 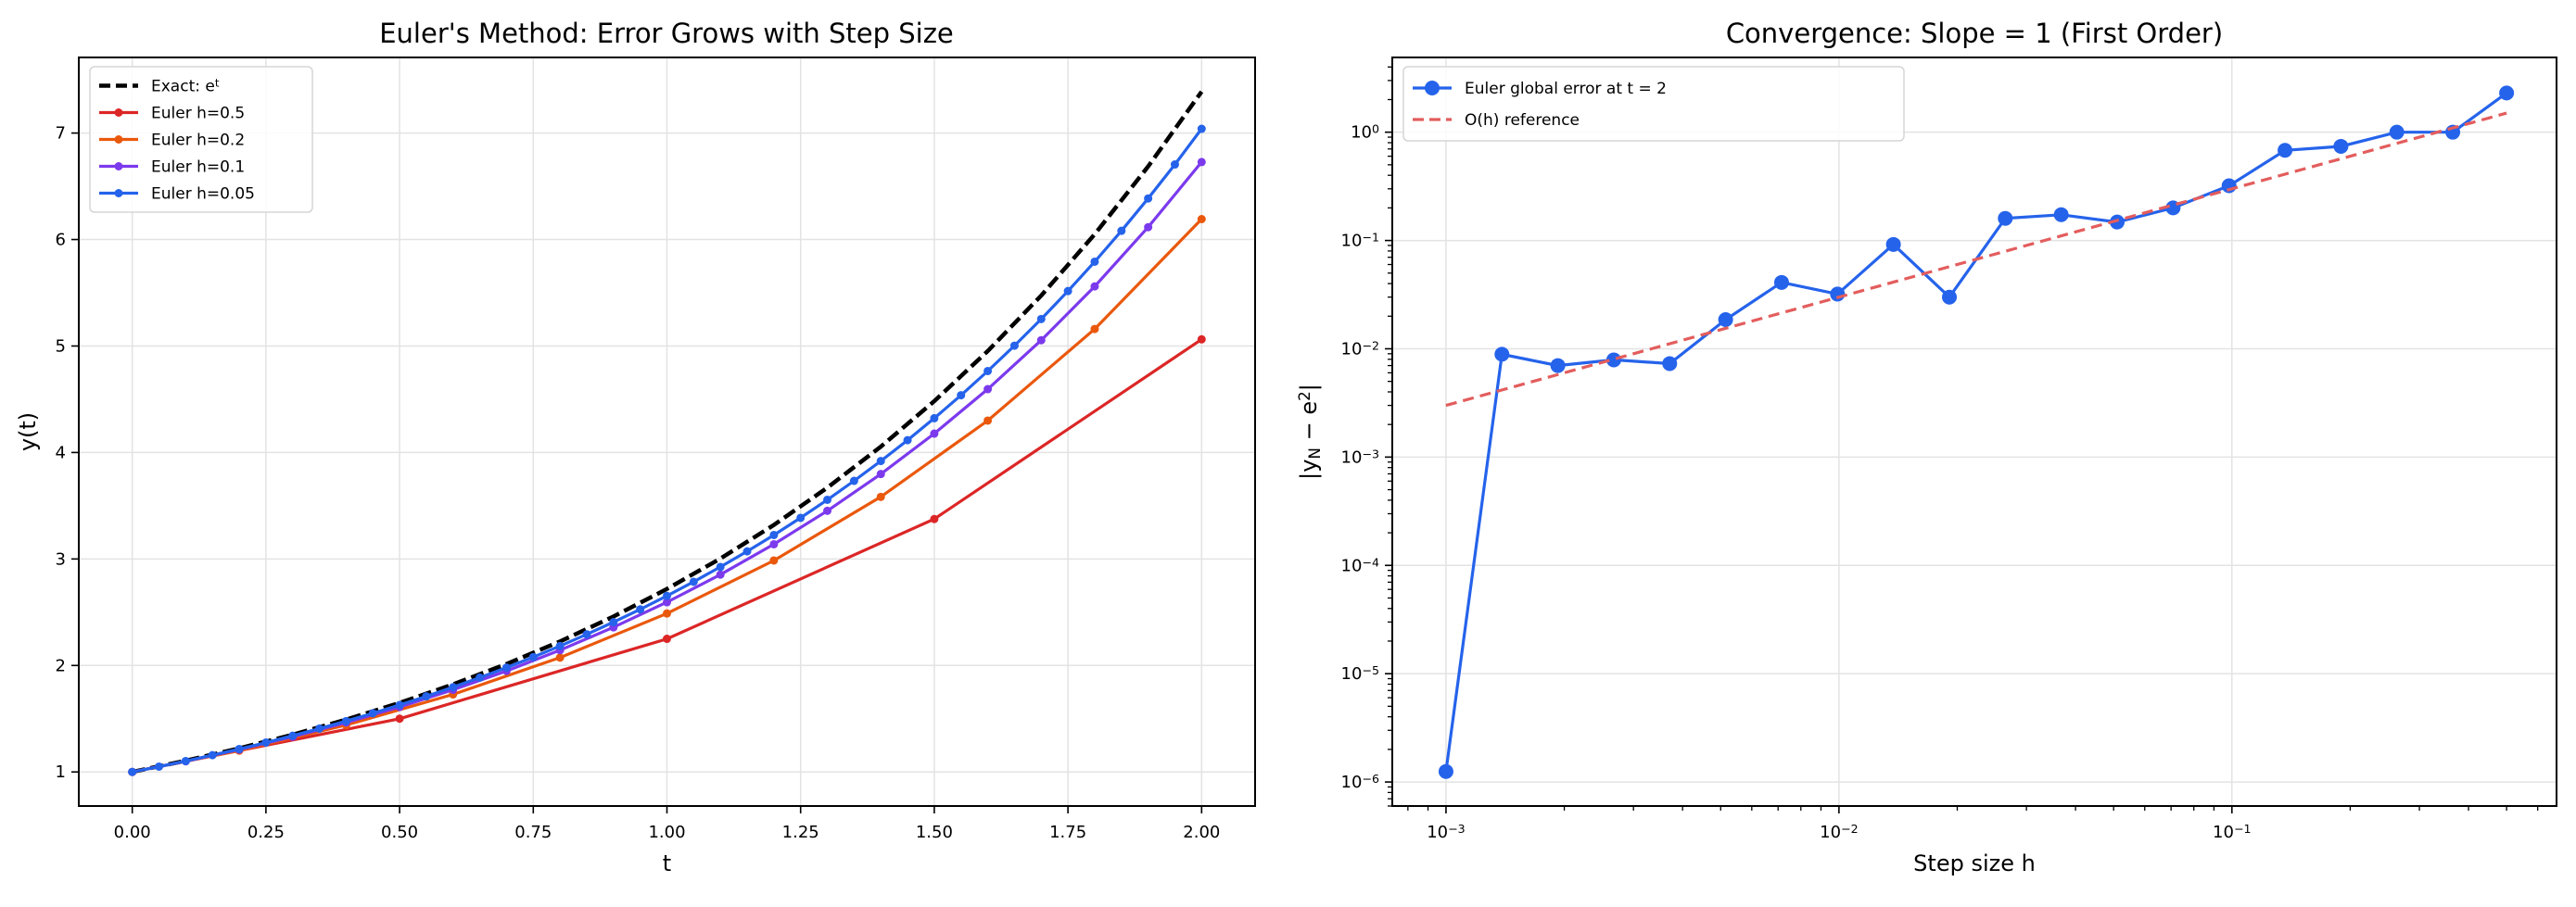 What do you see at coordinates (666, 832) in the screenshot?
I see `x-tick-label: 1.00` at bounding box center [666, 832].